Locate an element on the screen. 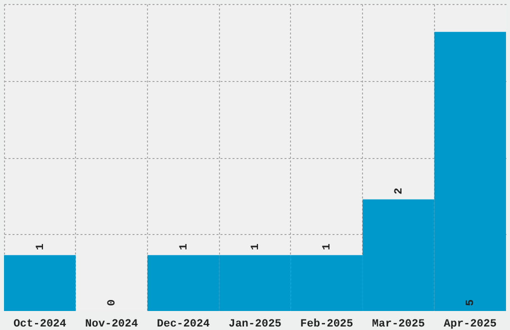 Image resolution: width=510 pixels, height=330 pixels. data-label: 5 is located at coordinates (471, 302).